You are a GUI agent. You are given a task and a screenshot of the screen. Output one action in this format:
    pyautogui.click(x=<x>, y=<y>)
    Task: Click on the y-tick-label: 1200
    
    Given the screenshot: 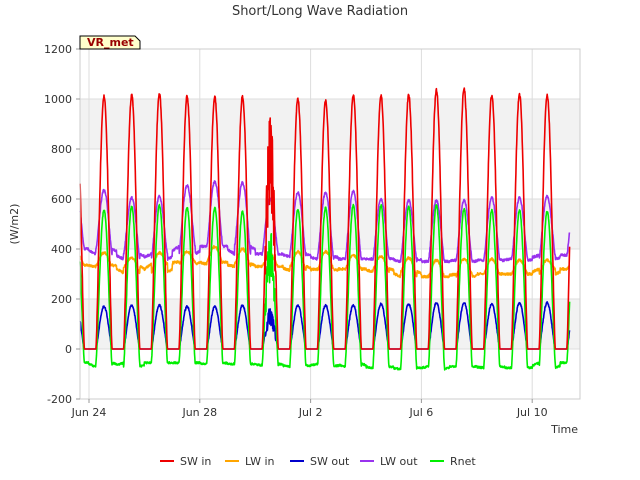 What is the action you would take?
    pyautogui.click(x=58, y=49)
    